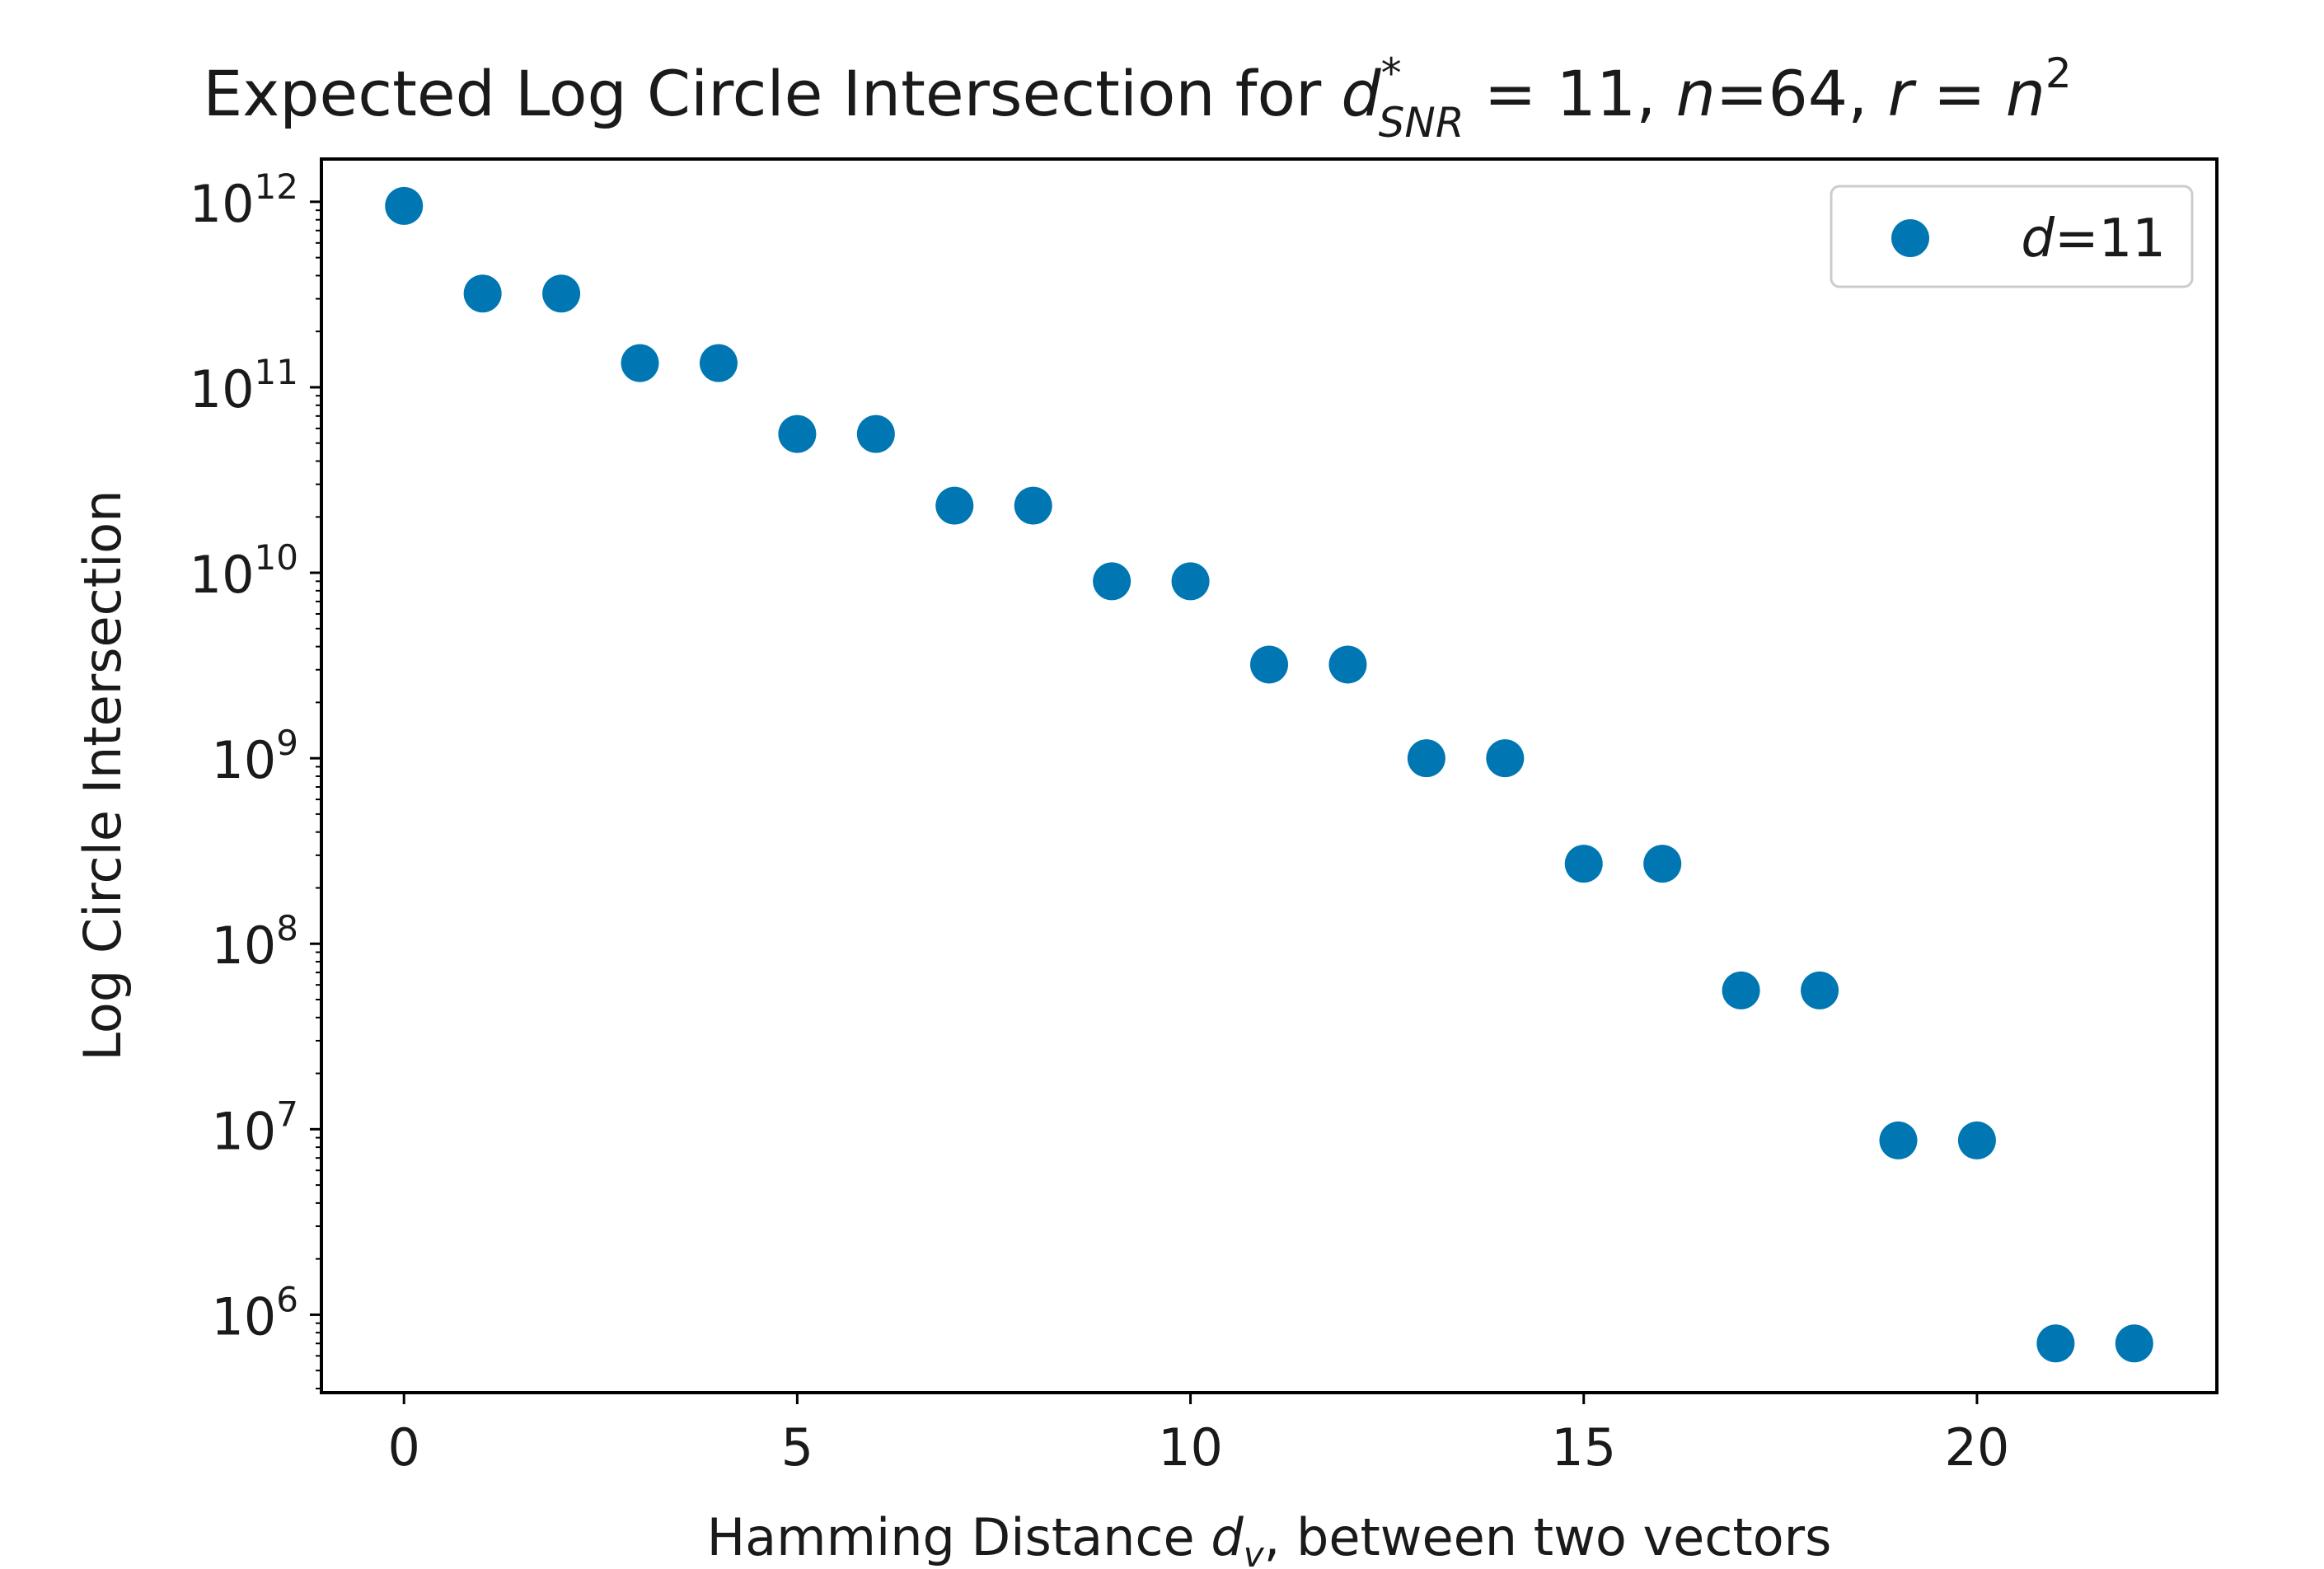  What do you see at coordinates (244, 200) in the screenshot?
I see `y-tick-label: 10¹²` at bounding box center [244, 200].